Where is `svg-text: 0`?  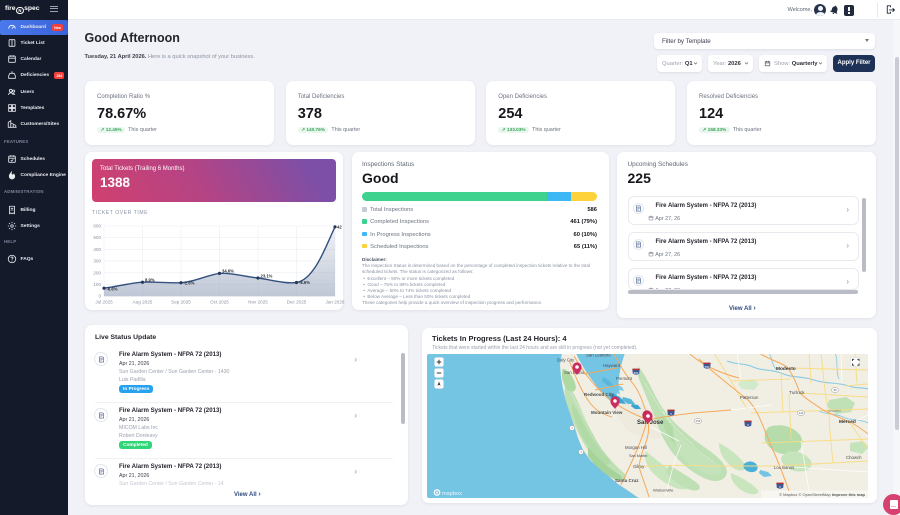 svg-text: 0 is located at coordinates (99, 296).